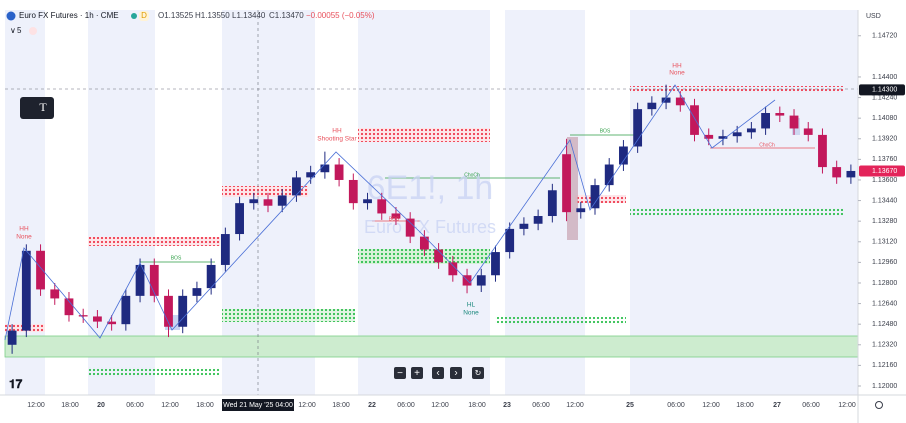  I want to click on y-tick-label: 1.12800, so click(884, 283).